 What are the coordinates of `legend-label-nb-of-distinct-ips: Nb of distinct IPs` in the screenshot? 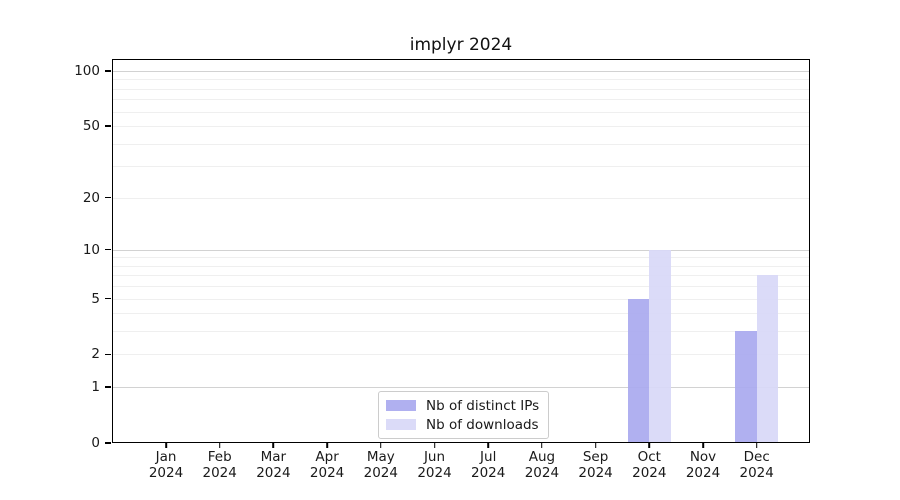 It's located at (483, 405).